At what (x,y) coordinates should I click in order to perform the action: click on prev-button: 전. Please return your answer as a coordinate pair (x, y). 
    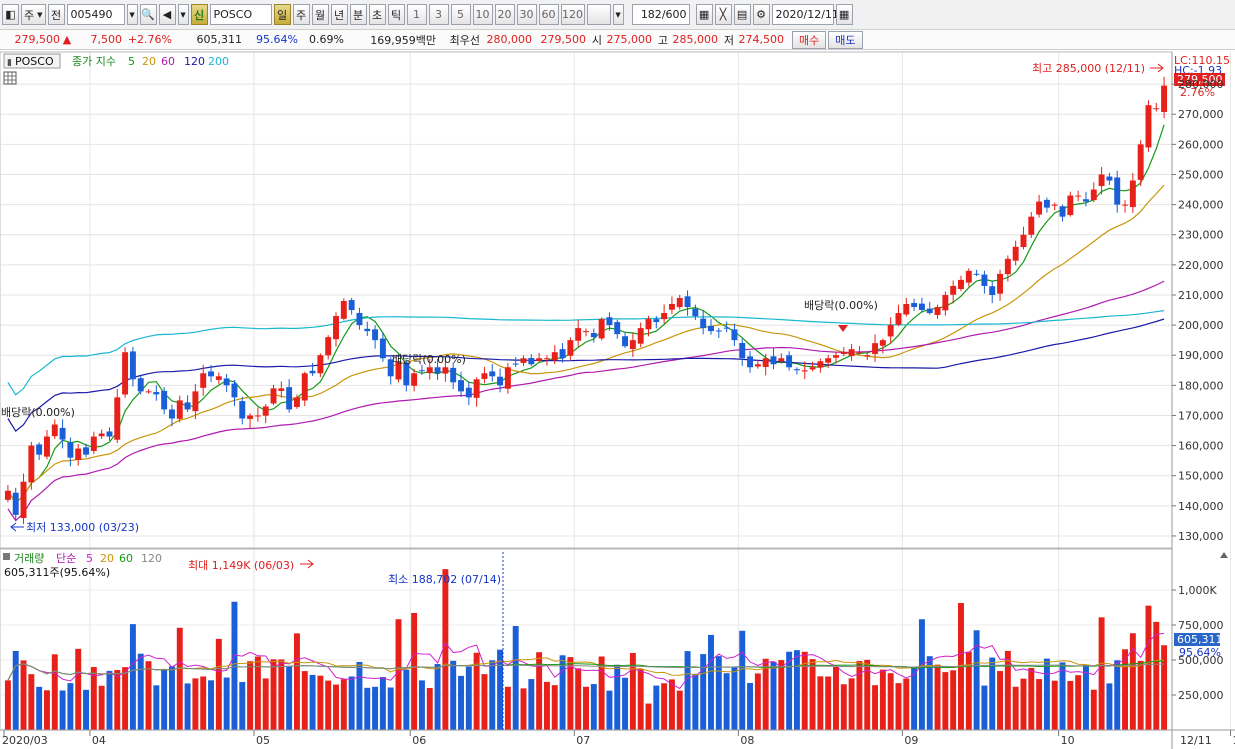
    Looking at the image, I should click on (56, 14).